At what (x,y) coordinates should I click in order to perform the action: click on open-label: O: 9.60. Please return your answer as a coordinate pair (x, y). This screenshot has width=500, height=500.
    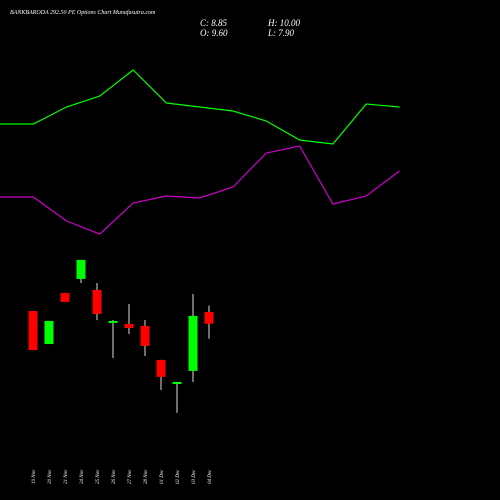
    Looking at the image, I should click on (214, 33).